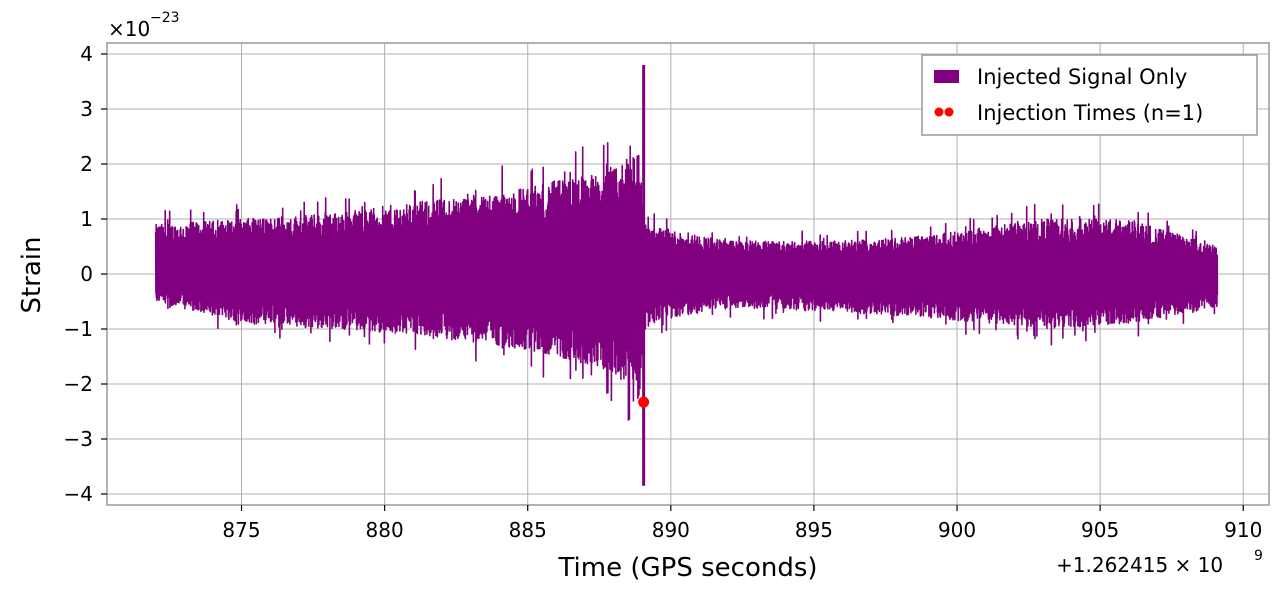 The width and height of the screenshot is (1284, 598). I want to click on injection-point, so click(644, 402).